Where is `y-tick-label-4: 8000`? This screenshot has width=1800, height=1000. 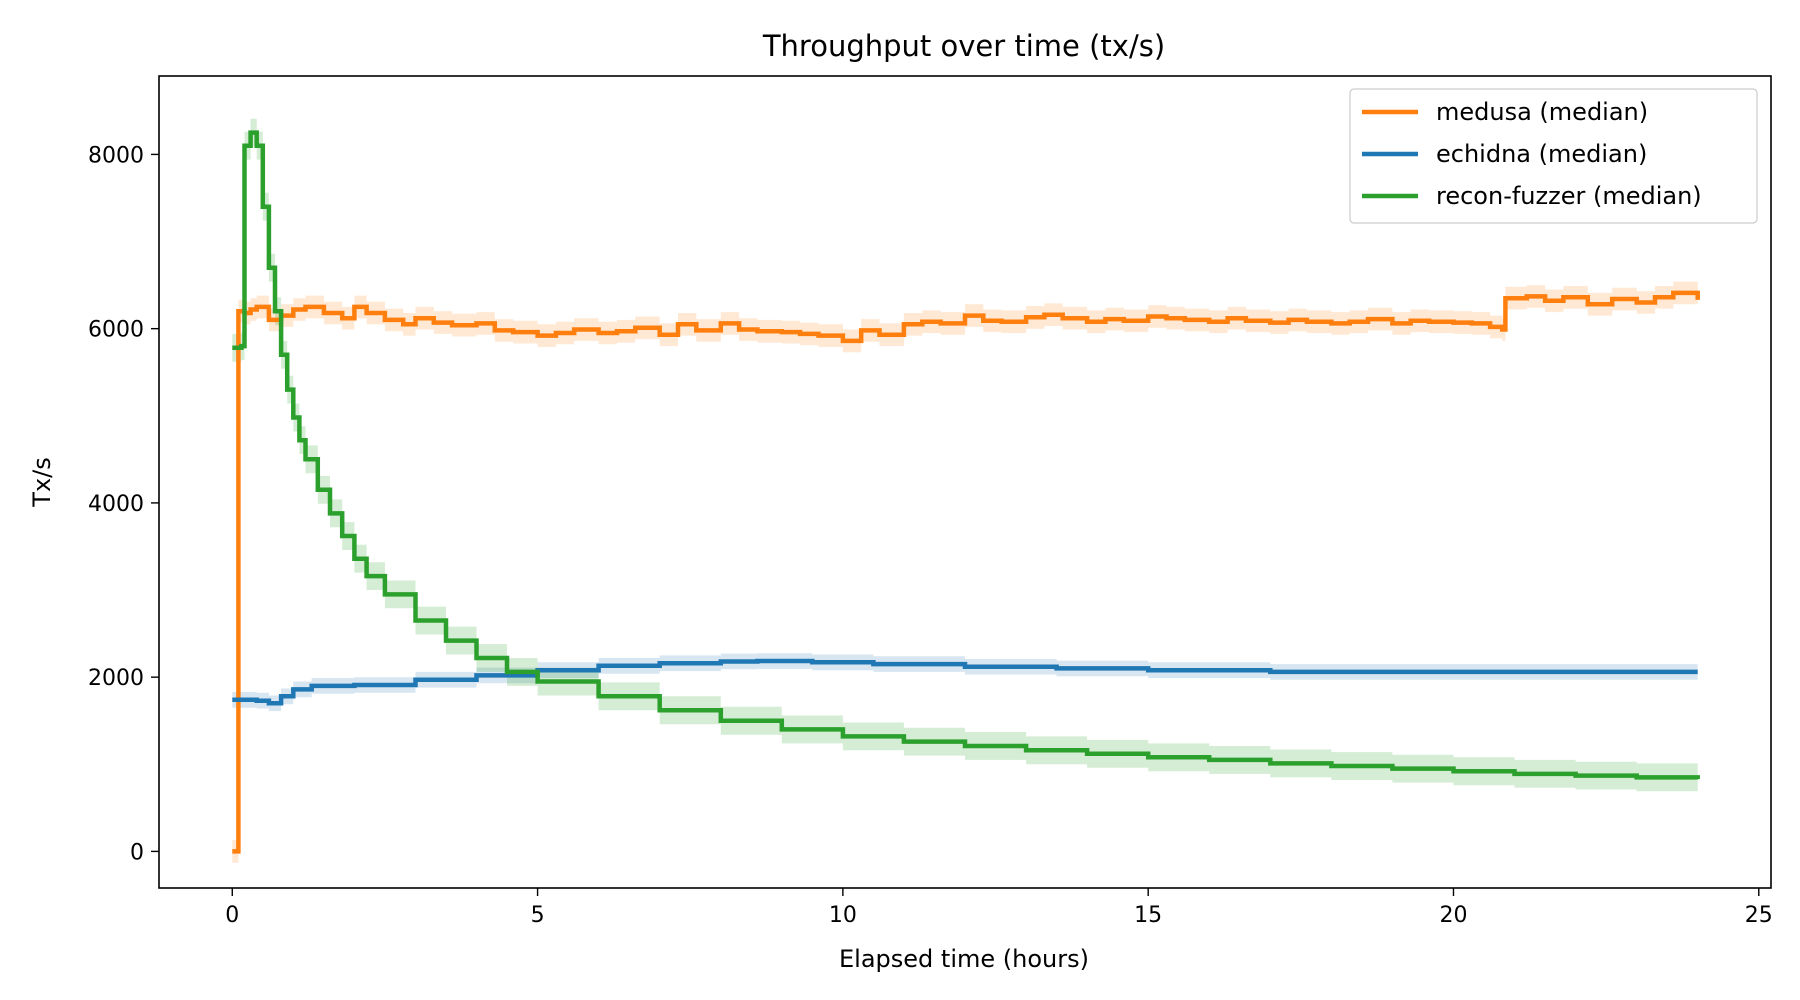 y-tick-label-4: 8000 is located at coordinates (116, 155).